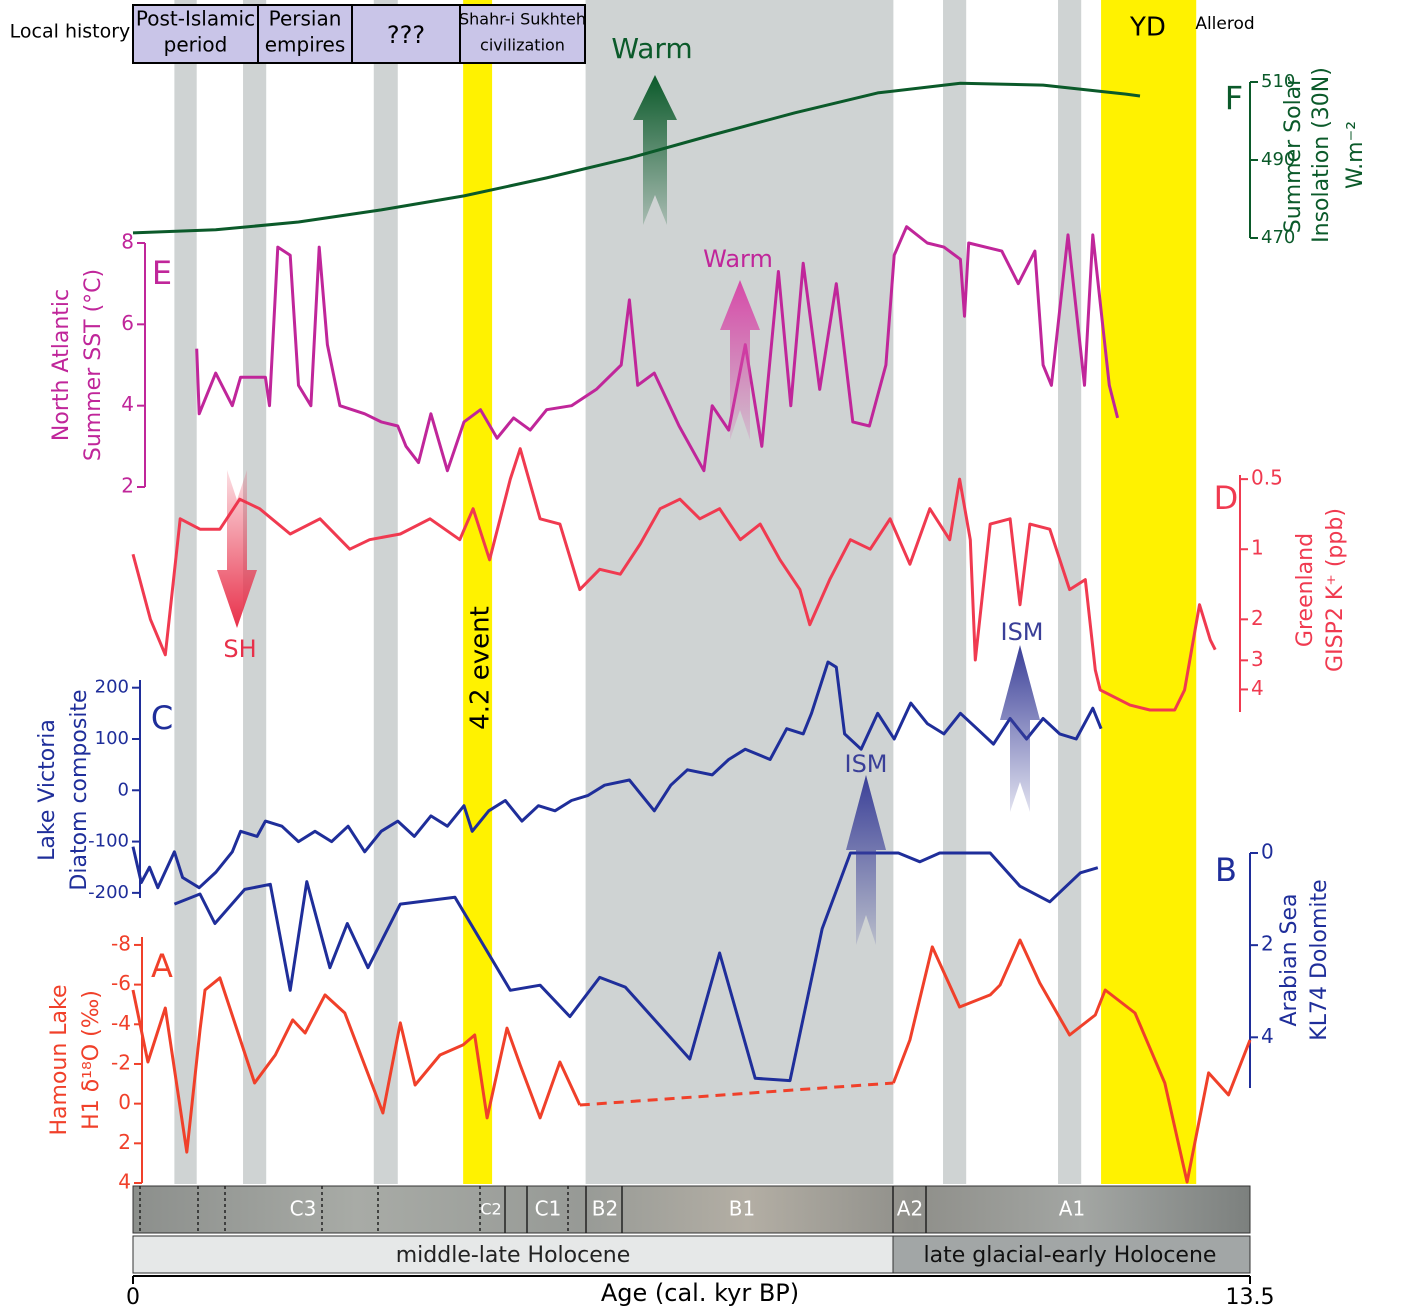 This screenshot has height=1311, width=1403. What do you see at coordinates (61, 365) in the screenshot?
I see `y-axis-label: North Atlantic` at bounding box center [61, 365].